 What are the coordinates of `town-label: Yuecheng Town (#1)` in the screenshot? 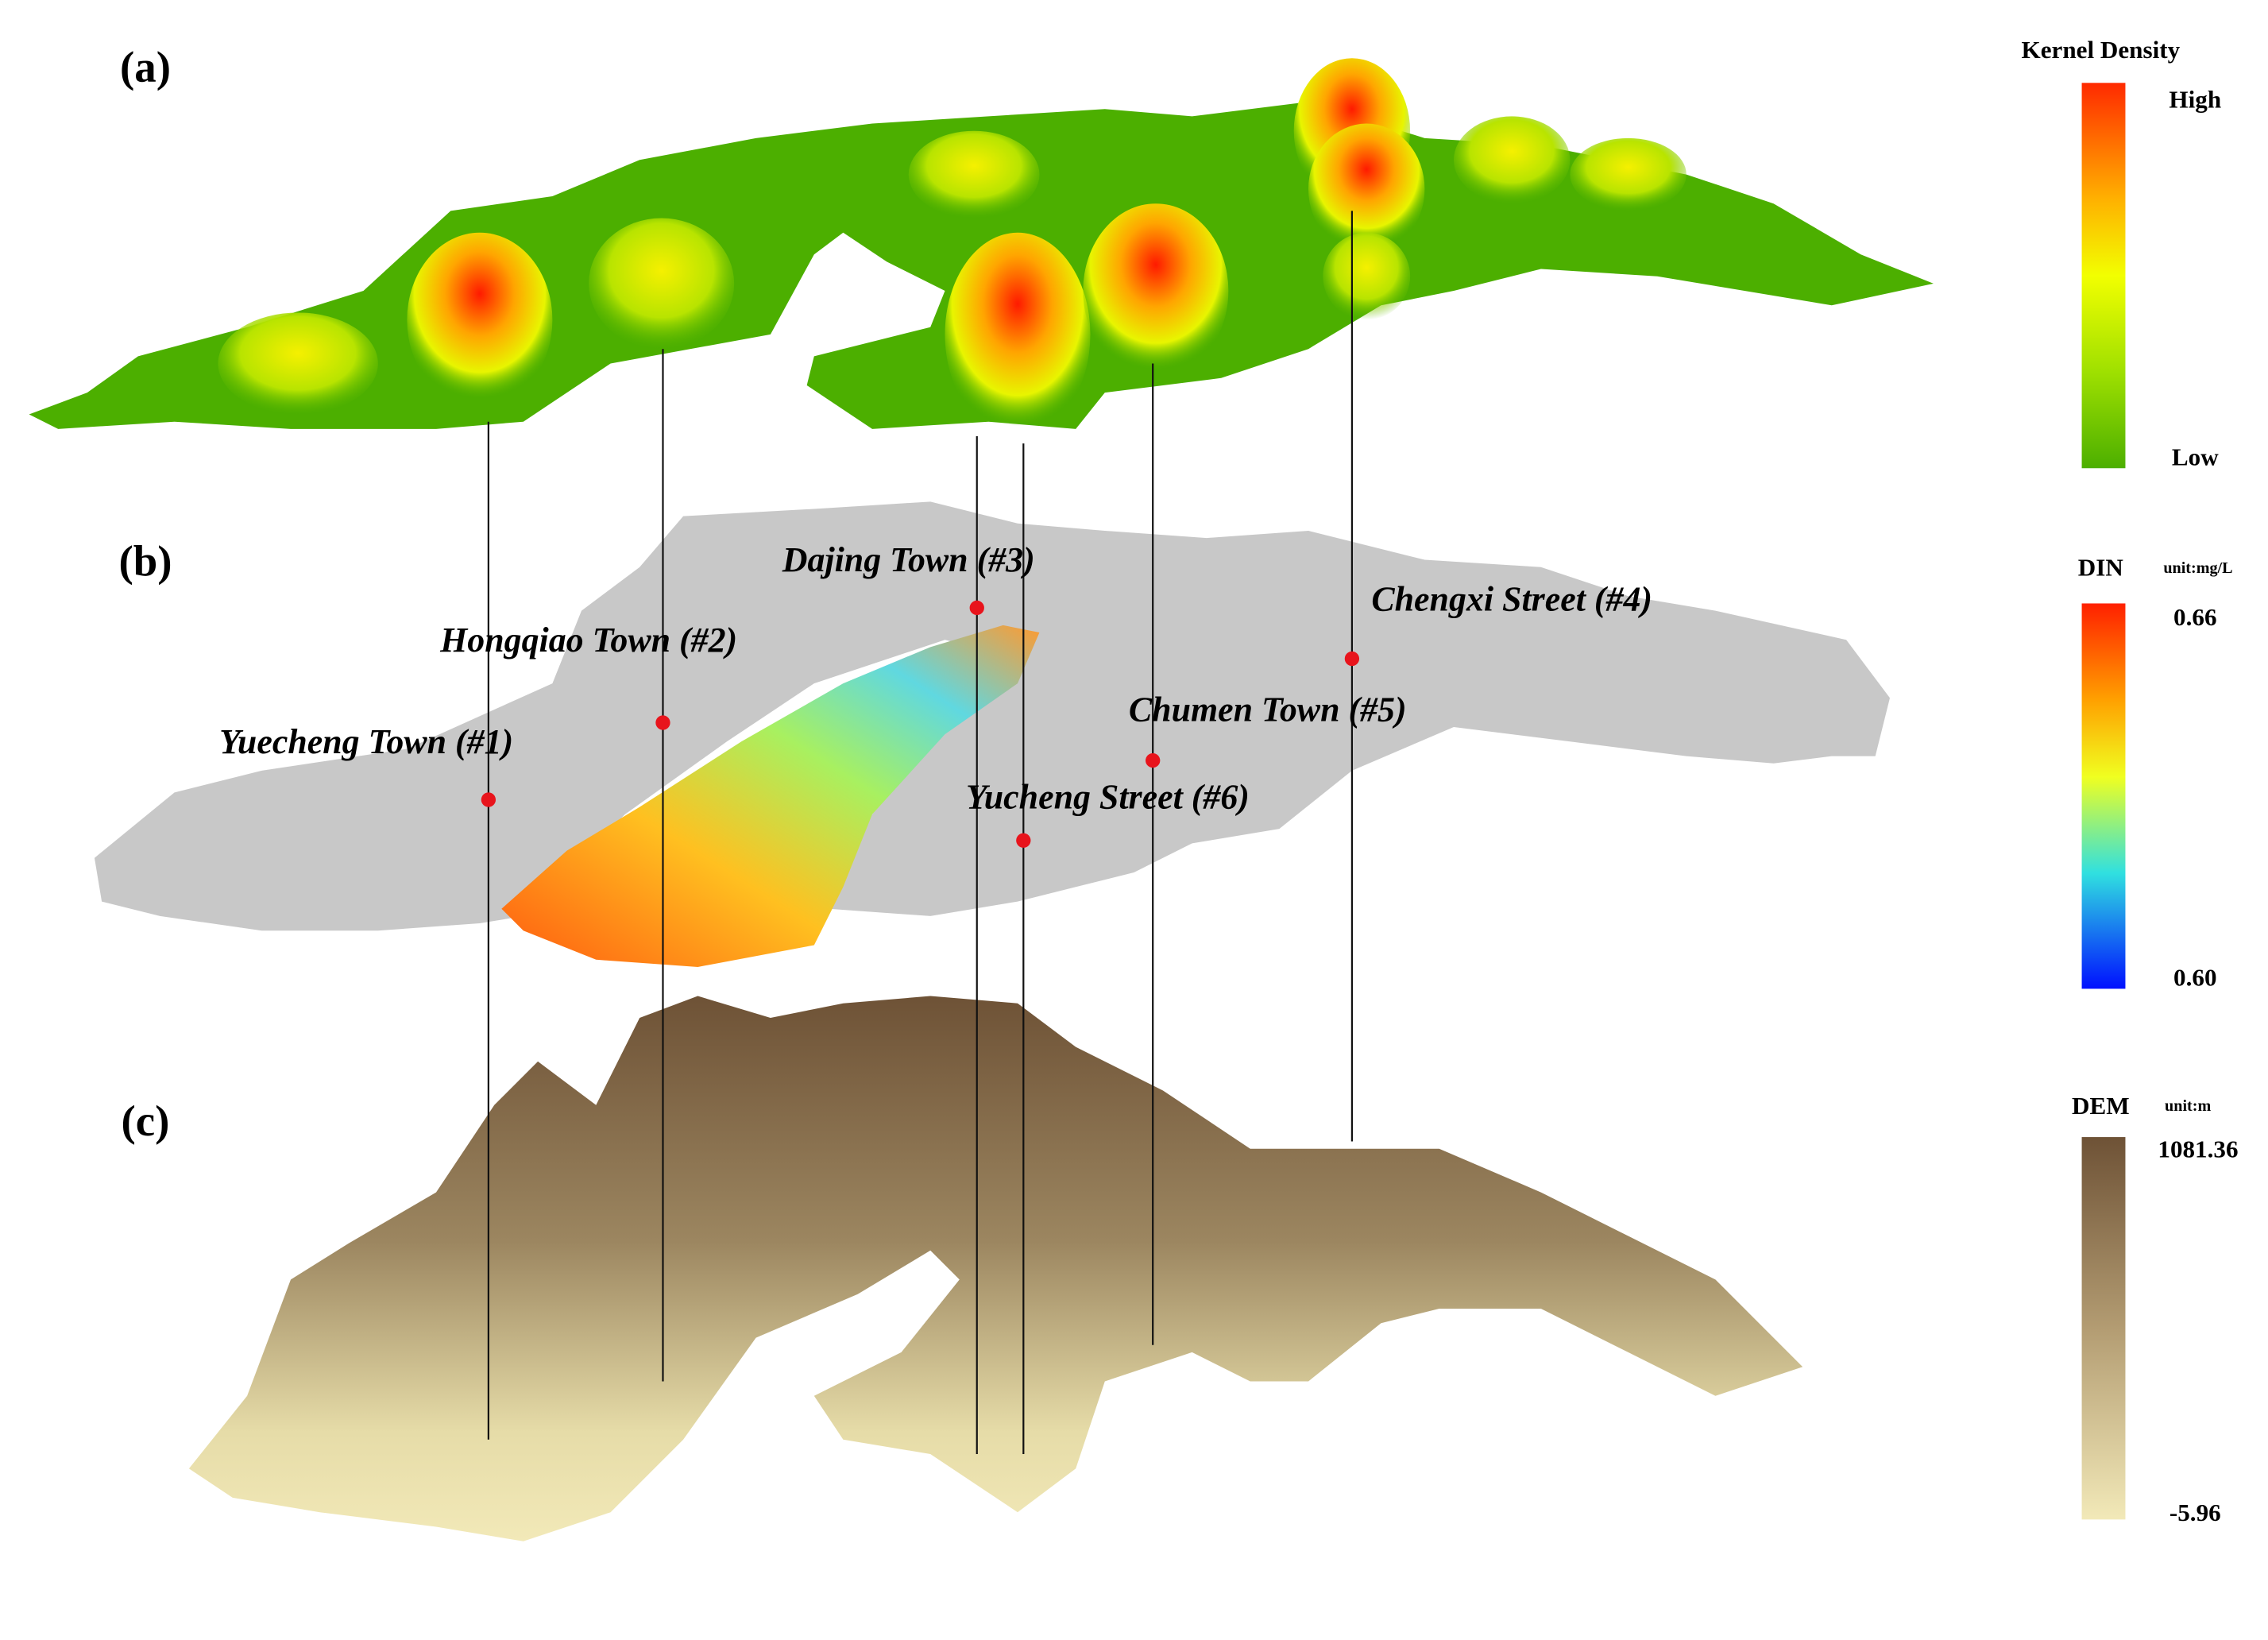 It's located at (366, 741).